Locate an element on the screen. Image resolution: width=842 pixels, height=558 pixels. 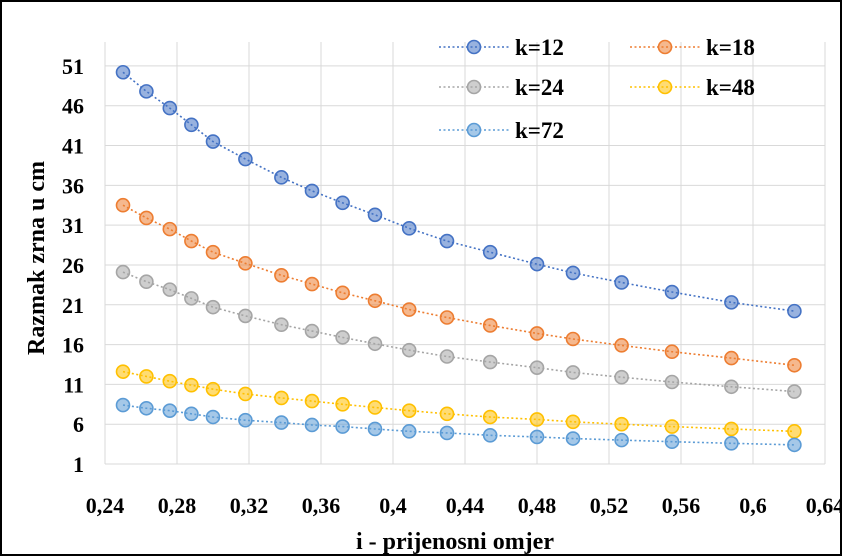
x-tick-label: 0,52 is located at coordinates (609, 505).